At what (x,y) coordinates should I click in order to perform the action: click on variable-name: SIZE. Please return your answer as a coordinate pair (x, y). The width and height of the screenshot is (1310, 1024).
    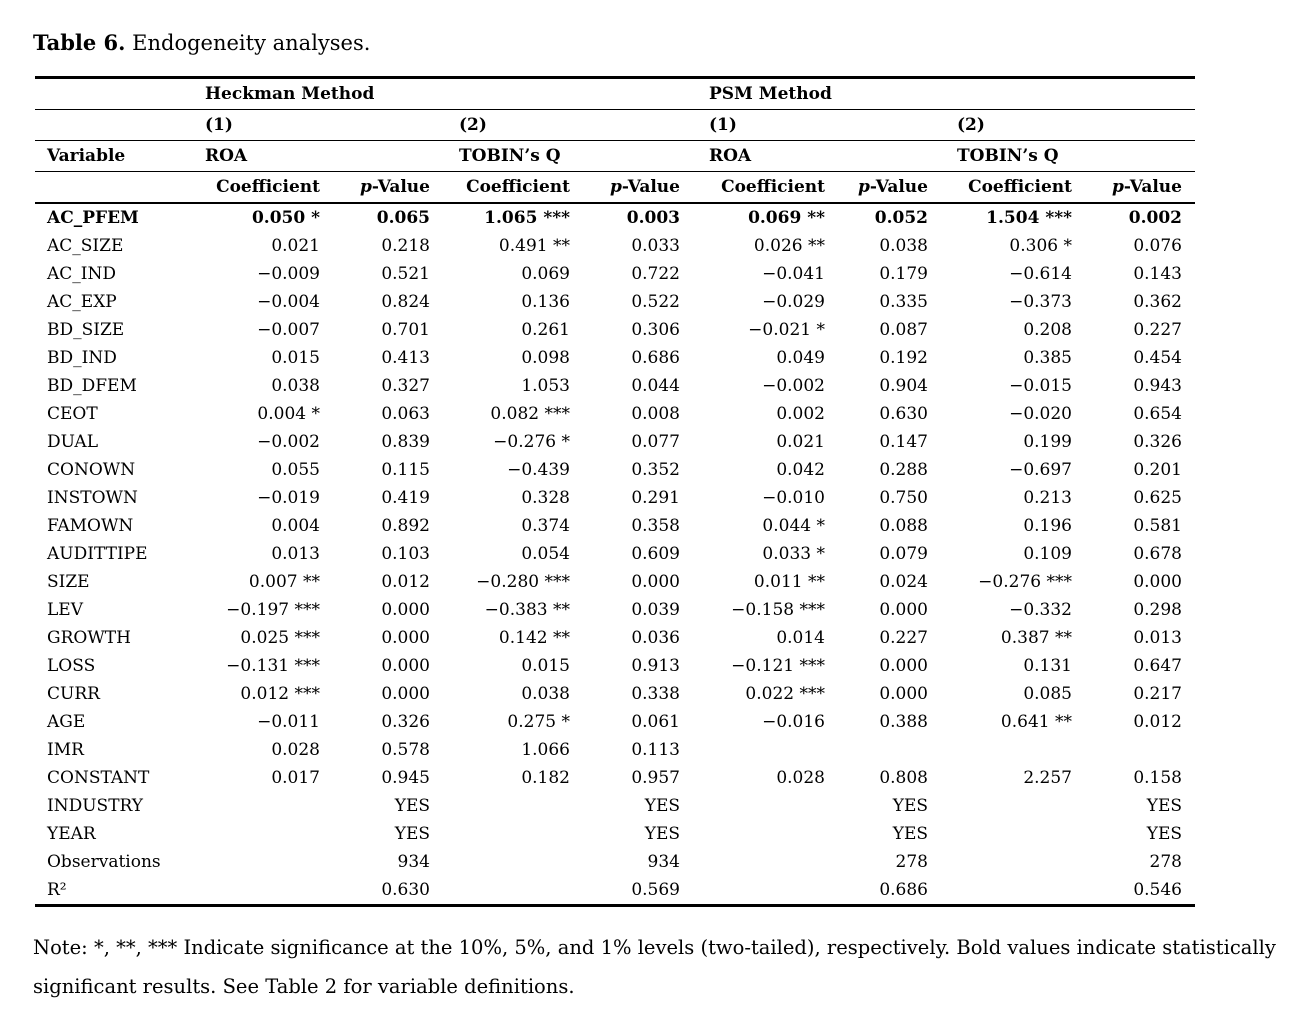
    Looking at the image, I should click on (68, 581).